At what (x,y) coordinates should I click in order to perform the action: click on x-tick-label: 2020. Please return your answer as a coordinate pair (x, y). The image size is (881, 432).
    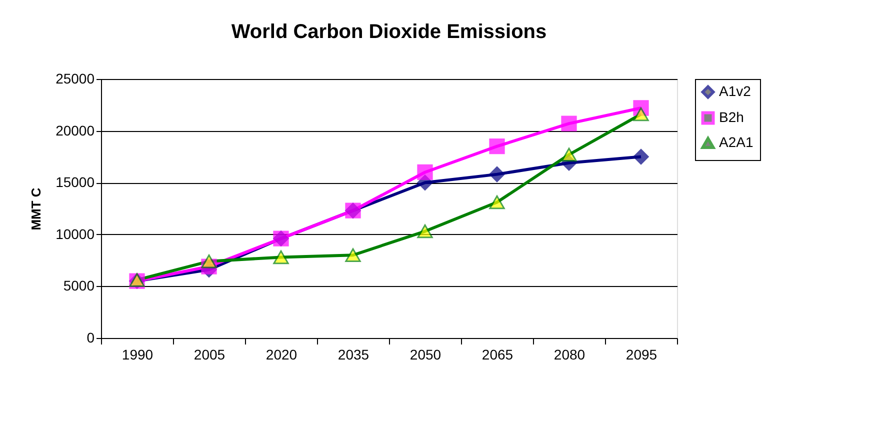
    Looking at the image, I should click on (282, 354).